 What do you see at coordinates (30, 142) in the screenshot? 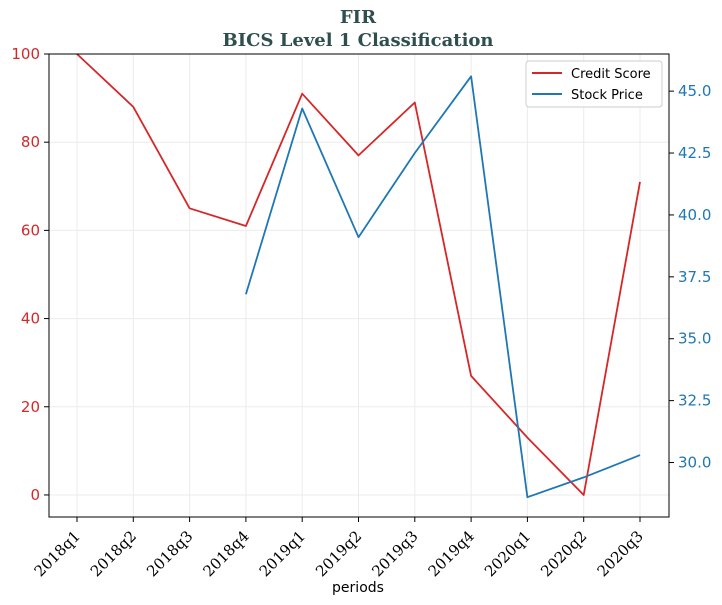
I see `left-tick-label: 80` at bounding box center [30, 142].